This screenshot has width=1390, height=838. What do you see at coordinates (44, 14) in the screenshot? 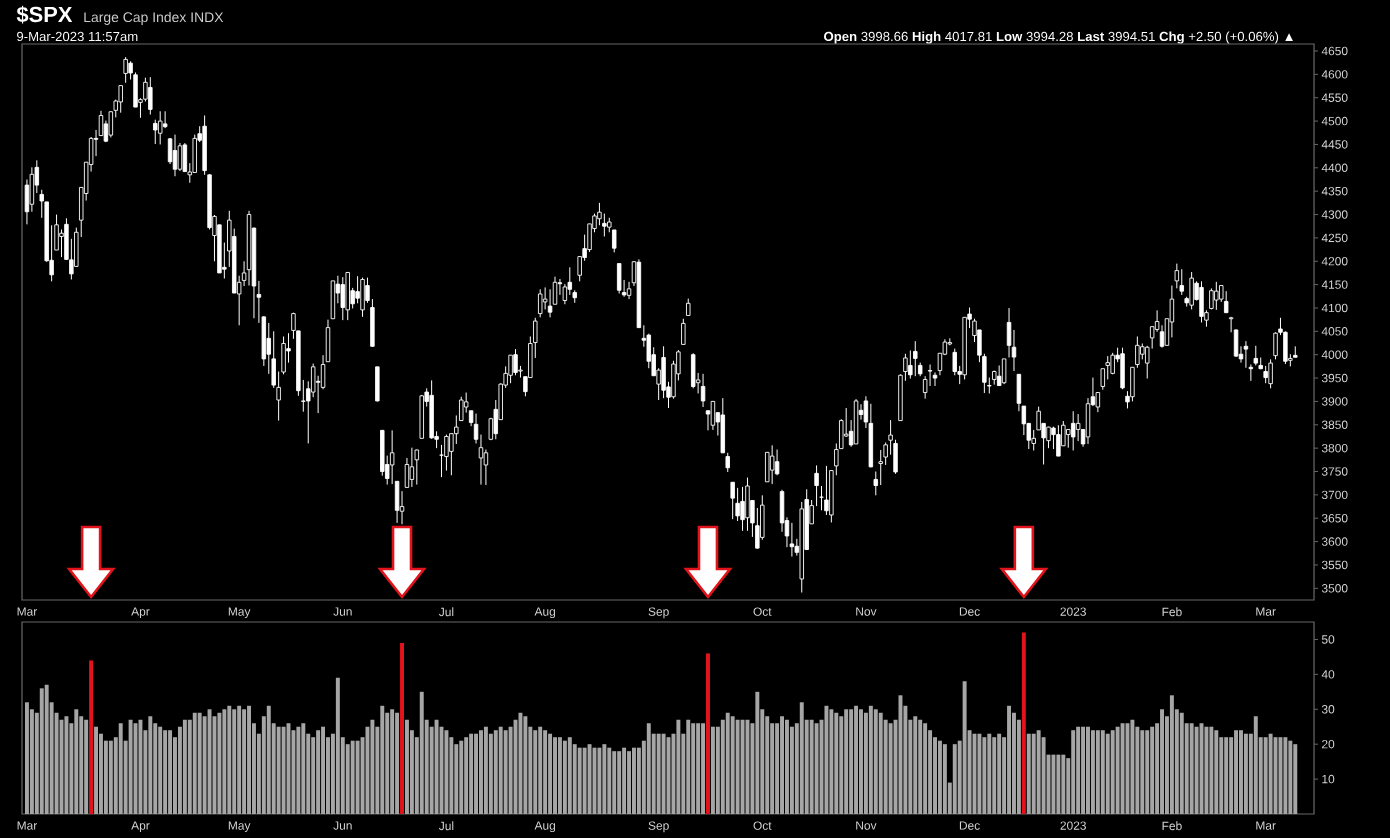
I see `chart-title: $SPX` at bounding box center [44, 14].